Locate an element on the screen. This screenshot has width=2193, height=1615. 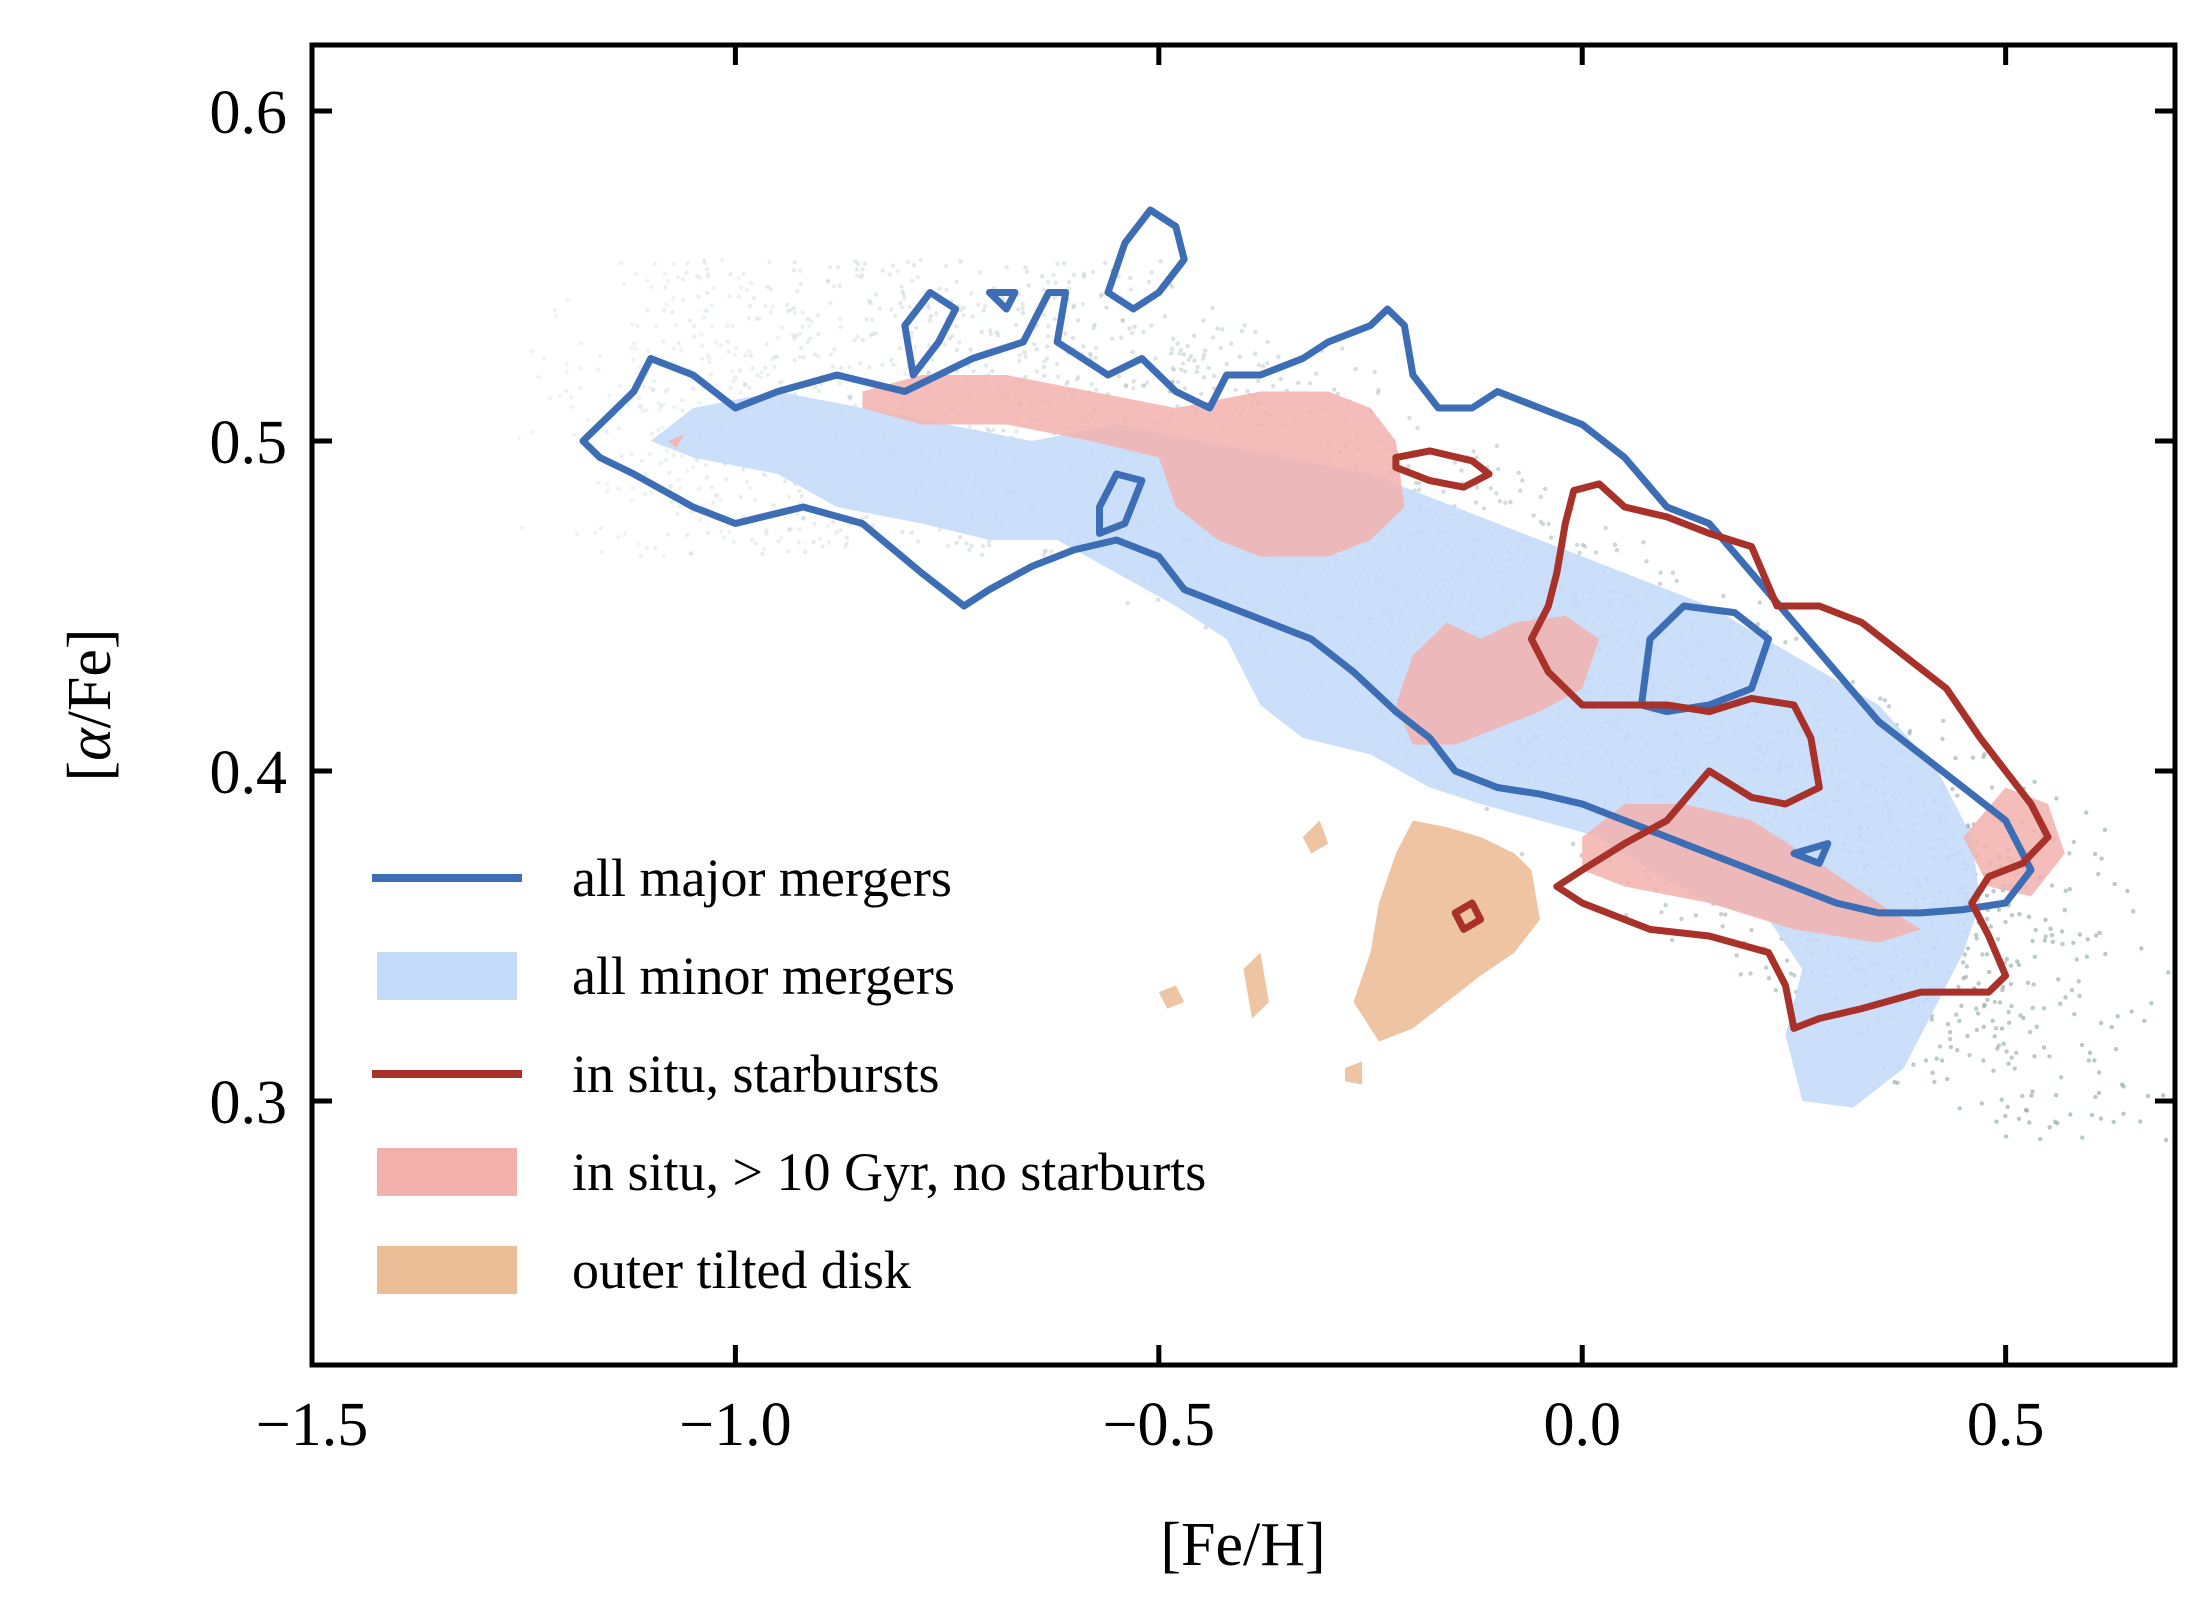
x-axis-label: [Fe/H] is located at coordinates (1242, 1545).